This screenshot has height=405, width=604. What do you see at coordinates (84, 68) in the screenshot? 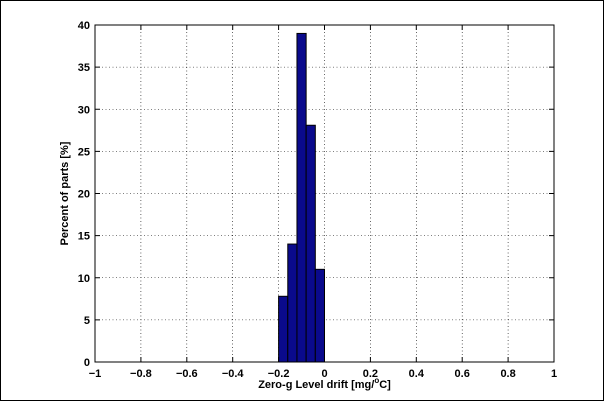
I see `y-tick-label: 35` at bounding box center [84, 68].